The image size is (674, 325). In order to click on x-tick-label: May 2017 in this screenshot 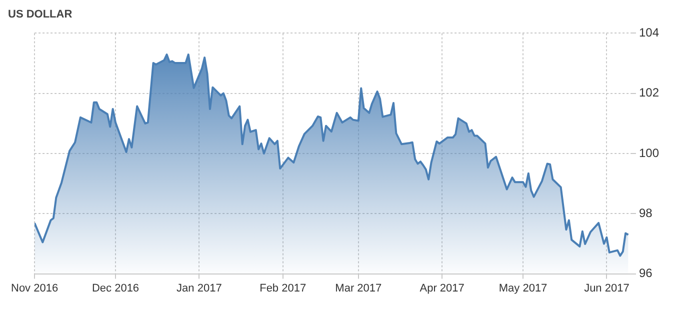, I will do `click(523, 288)`.